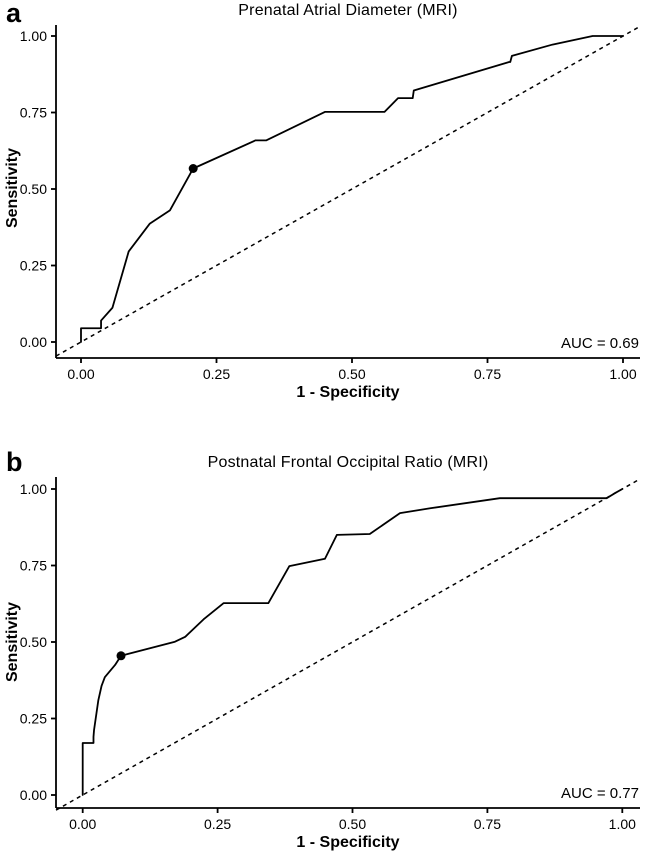 The image size is (649, 853). I want to click on panel-b-letter: b, so click(14, 462).